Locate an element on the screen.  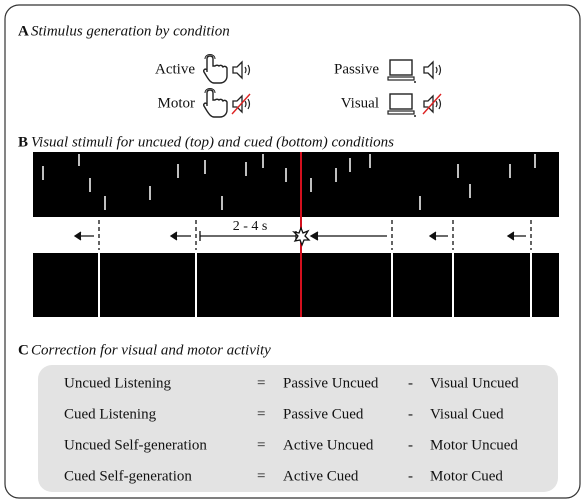
term: Passive Uncued is located at coordinates (331, 383).